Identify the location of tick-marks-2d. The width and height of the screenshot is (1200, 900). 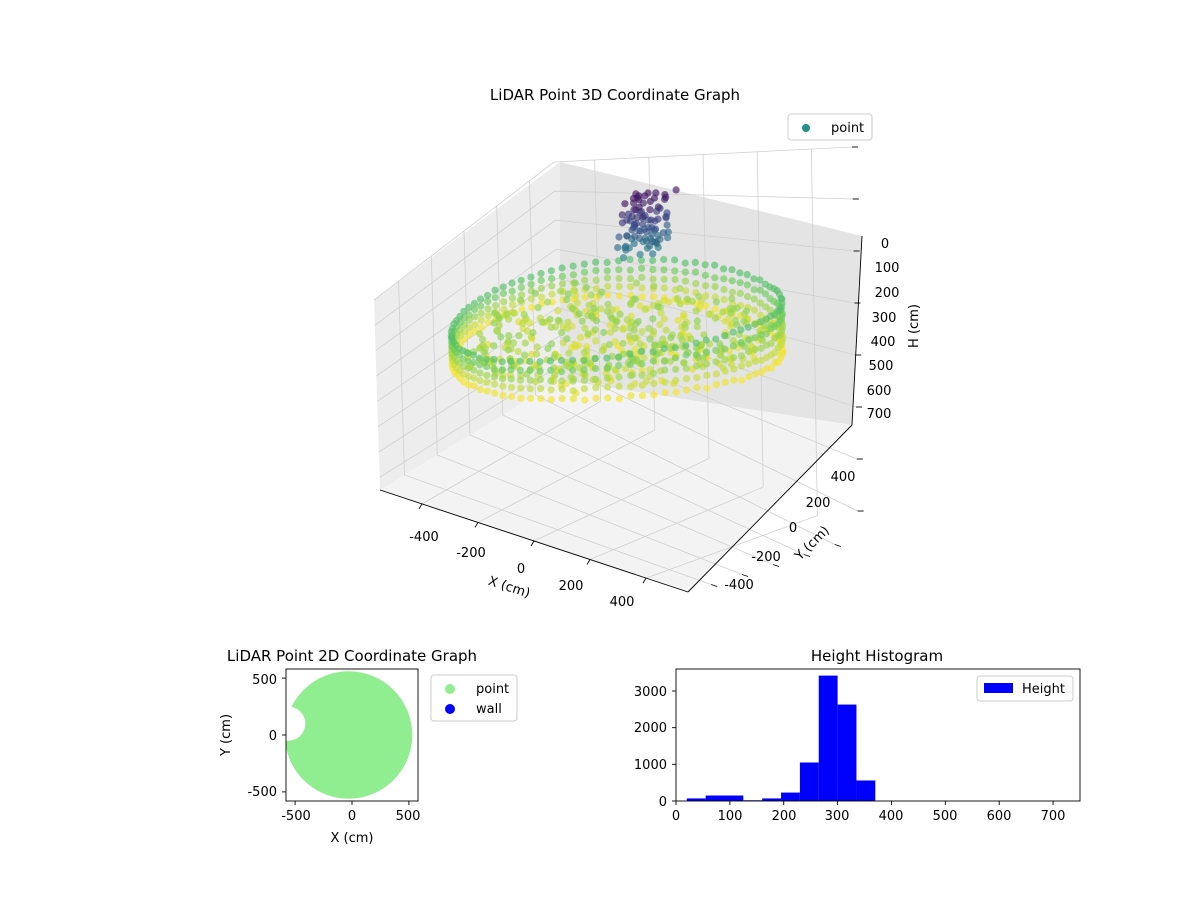
(346, 741).